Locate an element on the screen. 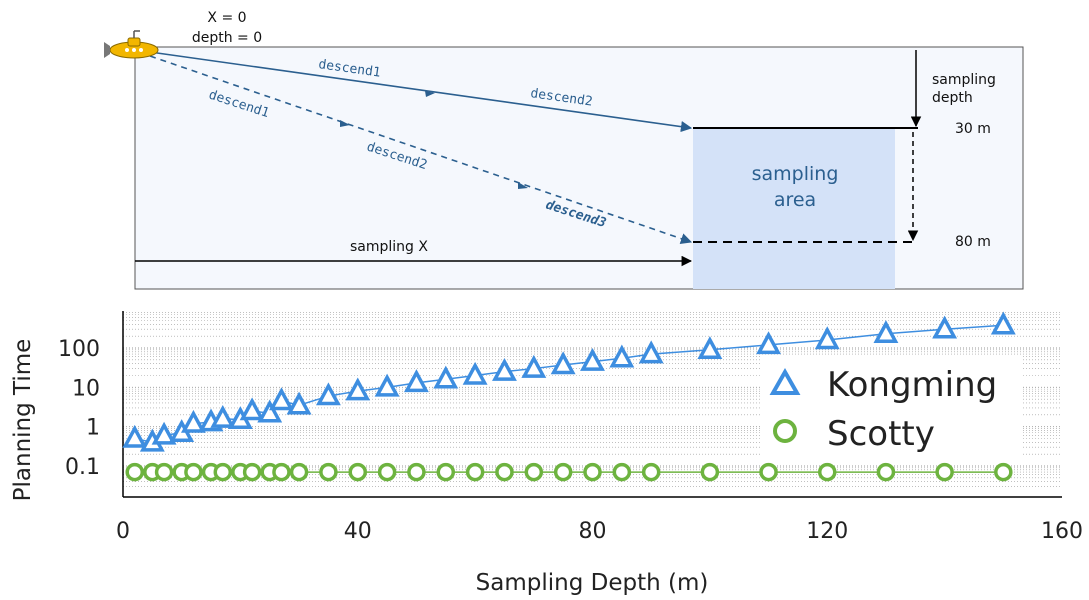  y-tick-label: 10 is located at coordinates (86, 388).